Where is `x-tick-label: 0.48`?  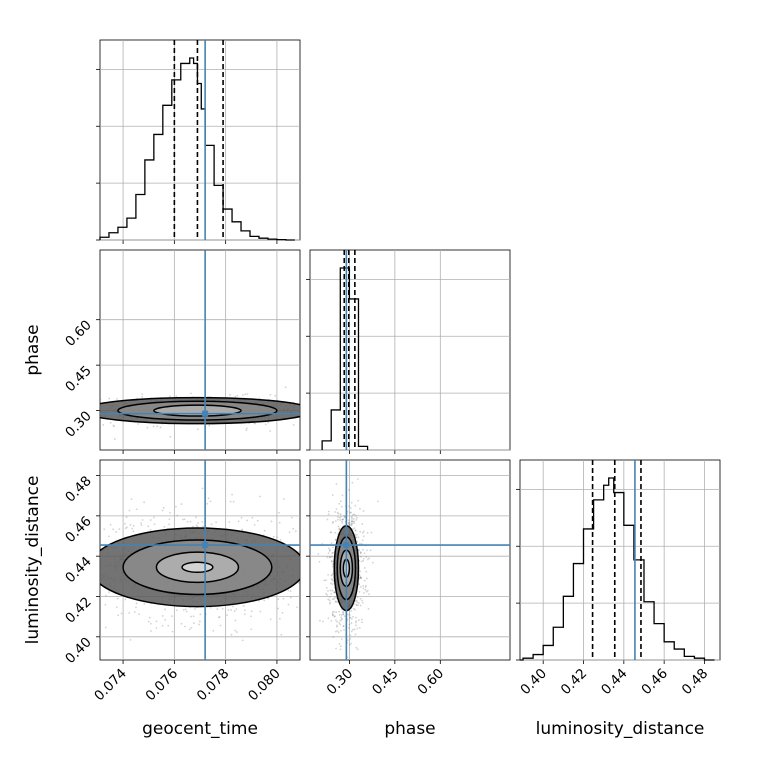
x-tick-label: 0.48 is located at coordinates (695, 682).